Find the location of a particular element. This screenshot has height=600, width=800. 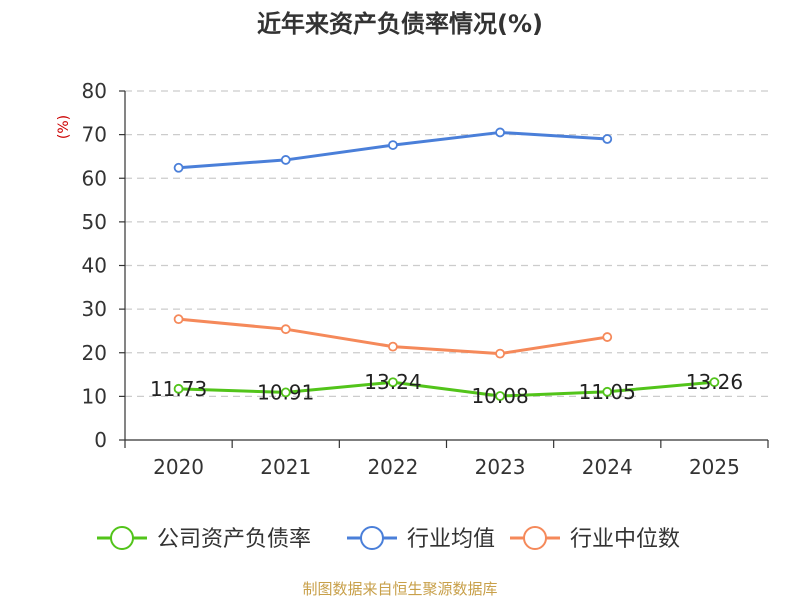

x-tick-label: 2021 is located at coordinates (285, 467).